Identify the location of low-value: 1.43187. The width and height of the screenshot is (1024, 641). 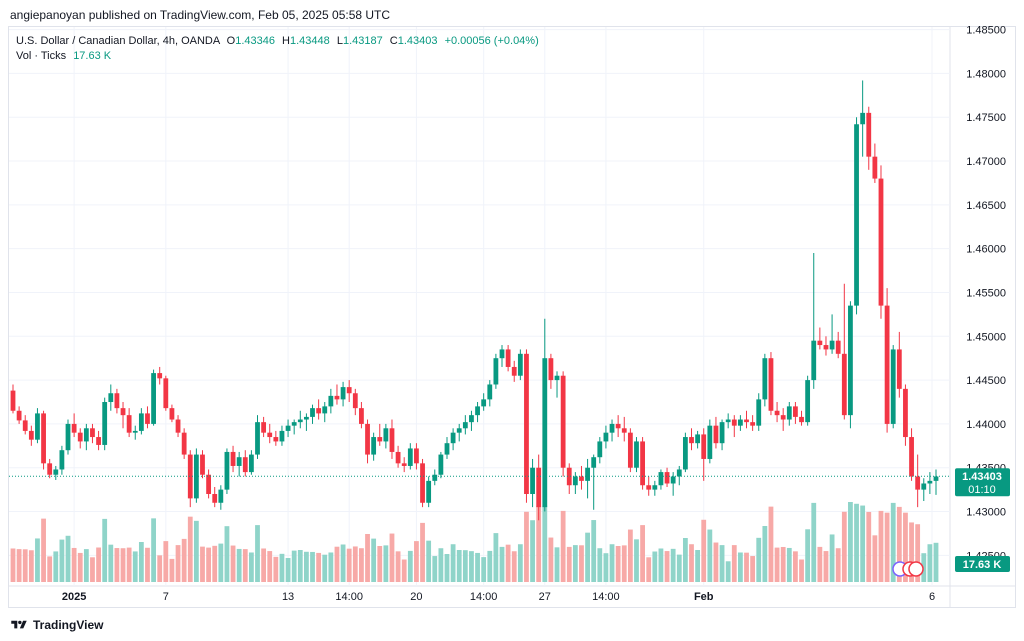
(362, 41).